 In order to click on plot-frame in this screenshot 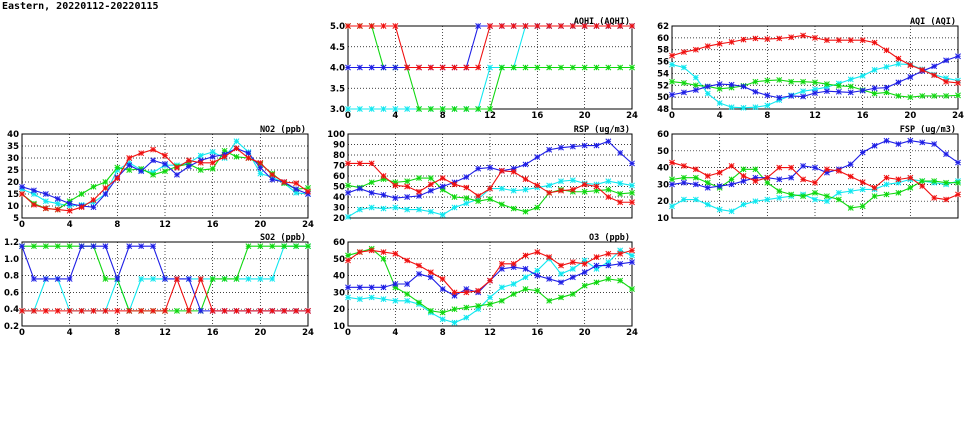, I will do `click(815, 176)`.